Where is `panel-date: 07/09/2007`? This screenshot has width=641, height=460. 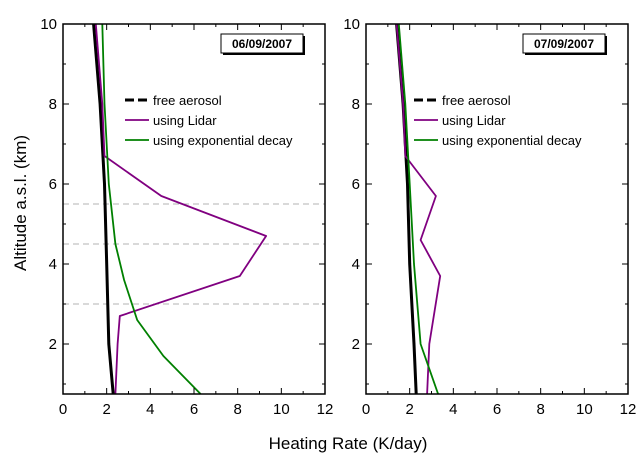
panel-date: 07/09/2007 is located at coordinates (564, 44).